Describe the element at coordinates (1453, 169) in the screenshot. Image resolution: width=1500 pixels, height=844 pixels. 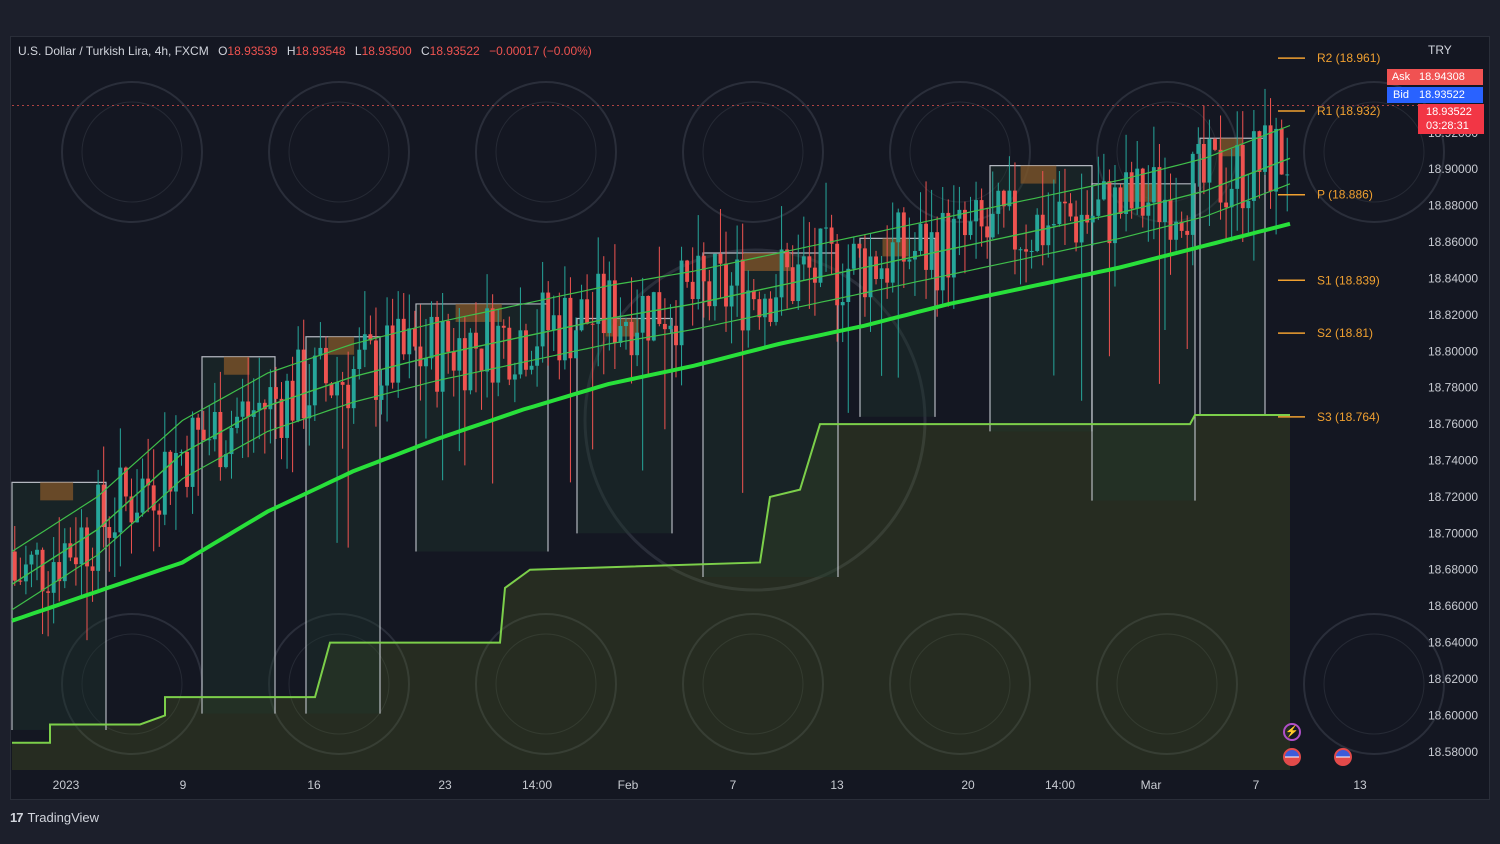
I see `y-tick-label: 18.90000` at that location.